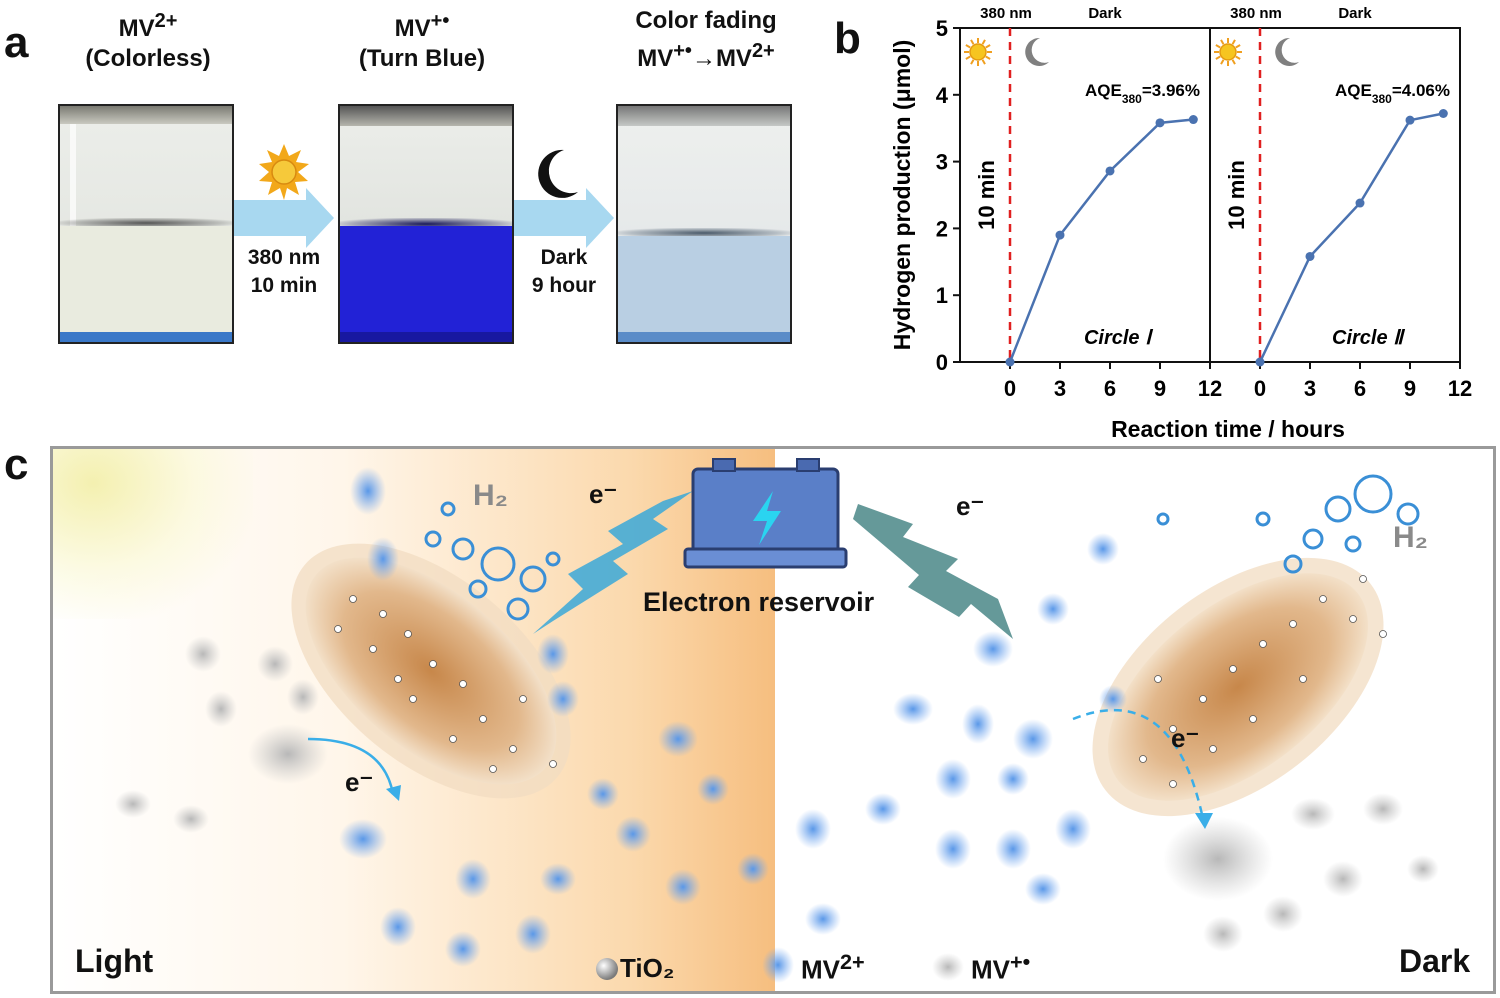 The height and width of the screenshot is (998, 1500). What do you see at coordinates (704, 224) in the screenshot?
I see `vial-faded` at bounding box center [704, 224].